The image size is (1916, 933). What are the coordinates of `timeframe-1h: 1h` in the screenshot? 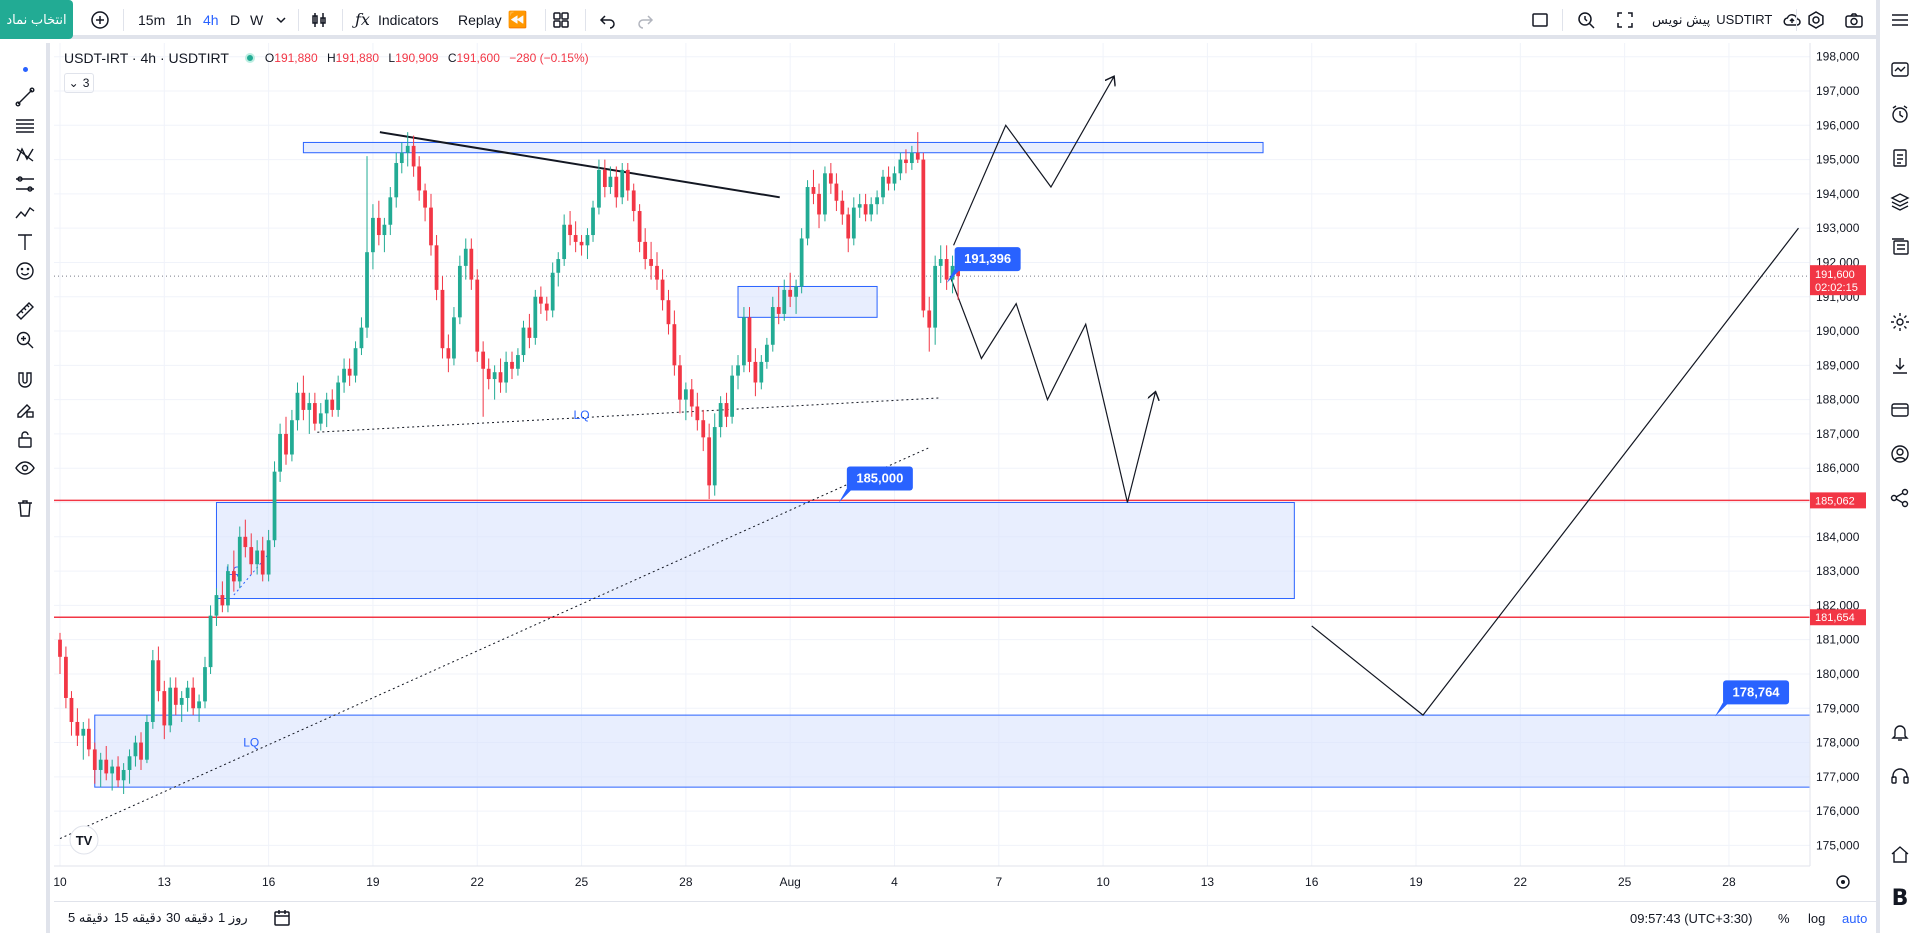 It's located at (184, 19).